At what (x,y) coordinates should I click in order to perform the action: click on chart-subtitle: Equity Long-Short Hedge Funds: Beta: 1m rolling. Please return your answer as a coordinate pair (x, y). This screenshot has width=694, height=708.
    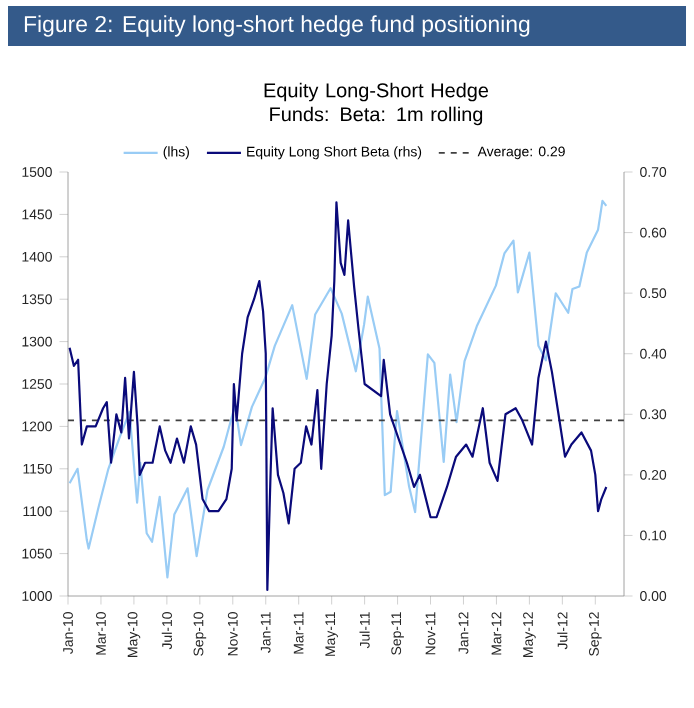
    Looking at the image, I should click on (376, 104).